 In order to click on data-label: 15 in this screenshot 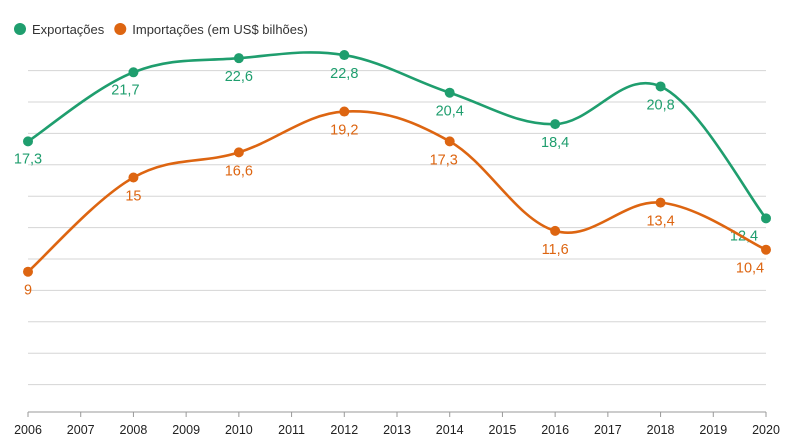, I will do `click(133, 197)`.